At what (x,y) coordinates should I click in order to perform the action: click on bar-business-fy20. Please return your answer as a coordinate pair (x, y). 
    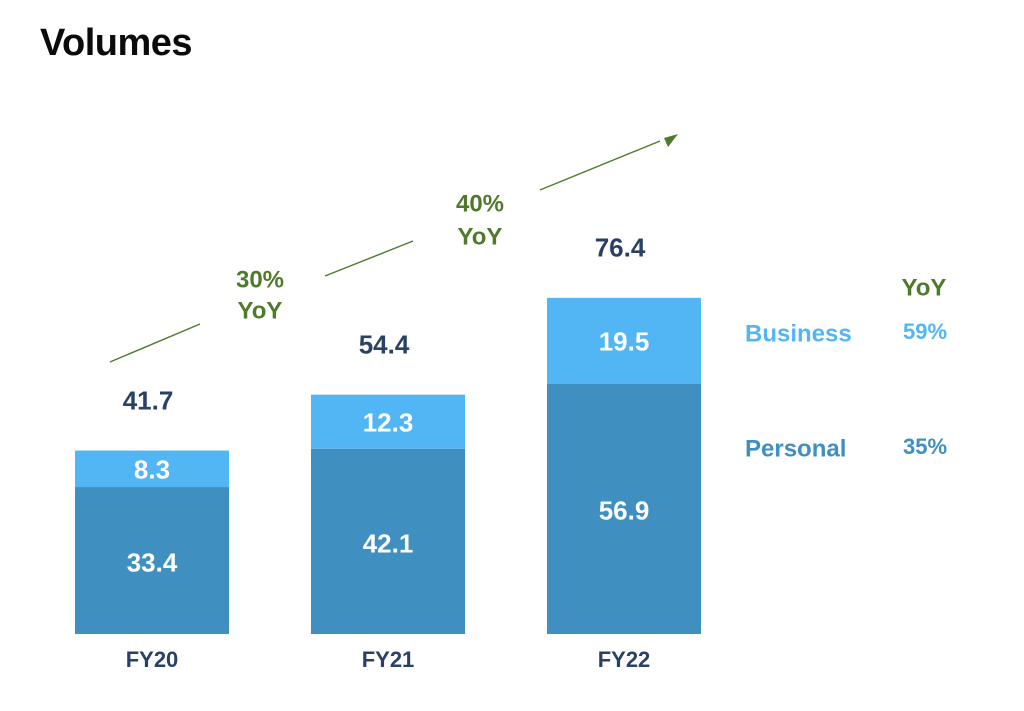
    Looking at the image, I should click on (152, 469).